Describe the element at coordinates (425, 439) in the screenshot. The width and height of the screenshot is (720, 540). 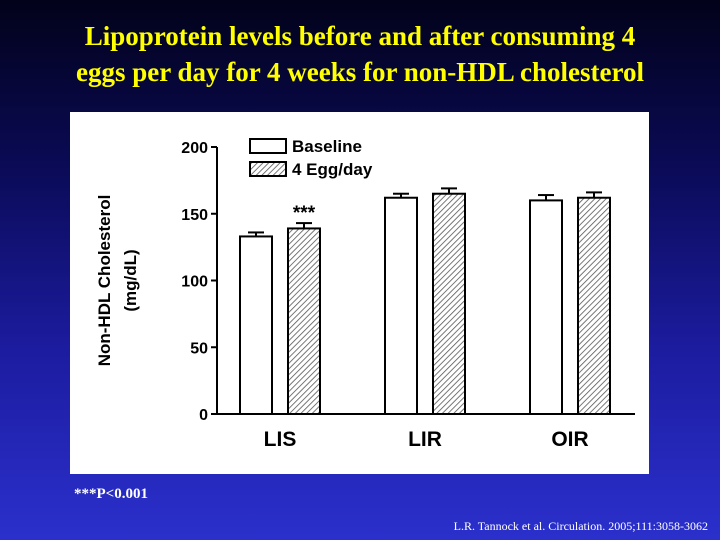
I see `x-tick-label: LIR` at that location.